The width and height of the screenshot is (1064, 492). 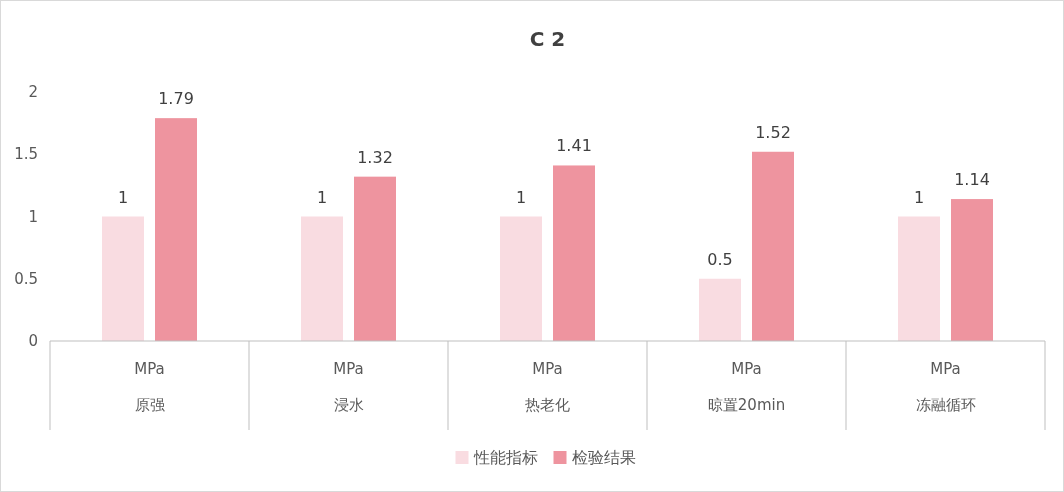 What do you see at coordinates (746, 387) in the screenshot?
I see `category-label: MPa 晾置20min` at bounding box center [746, 387].